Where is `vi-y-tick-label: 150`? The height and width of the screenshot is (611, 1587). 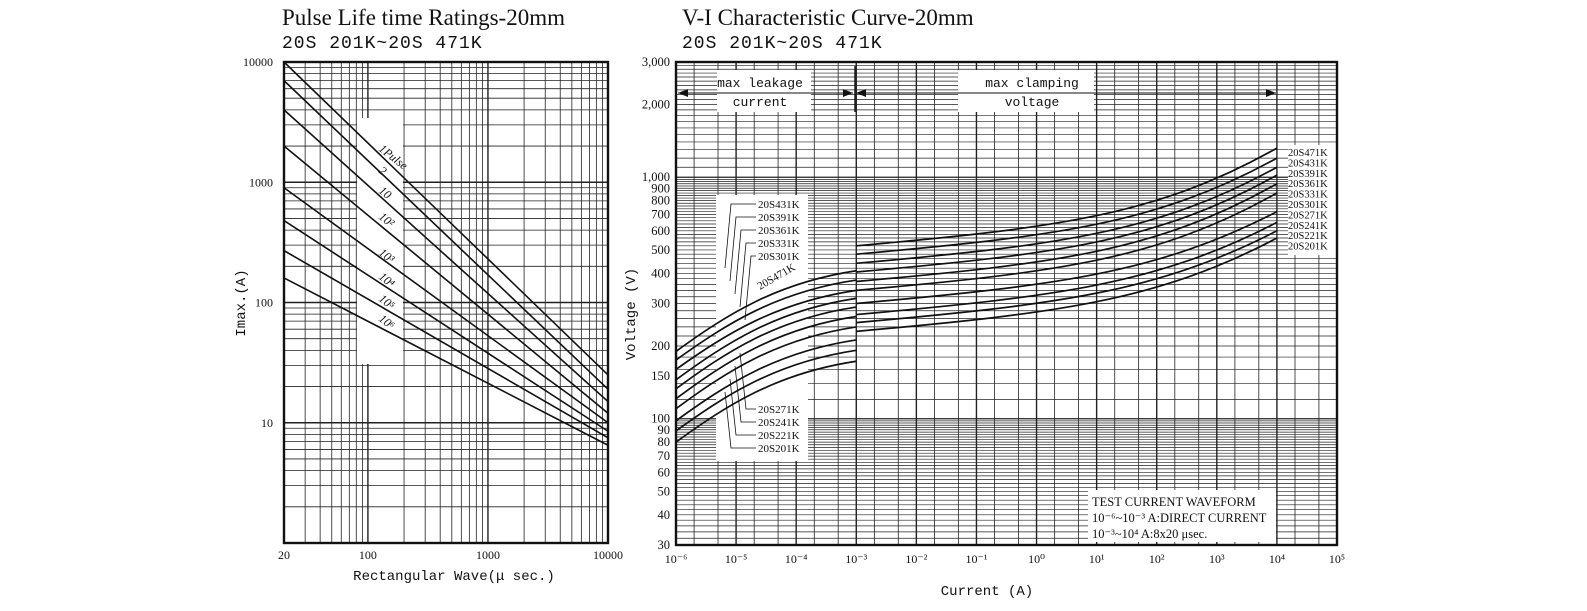 vi-y-tick-label: 150 is located at coordinates (660, 376).